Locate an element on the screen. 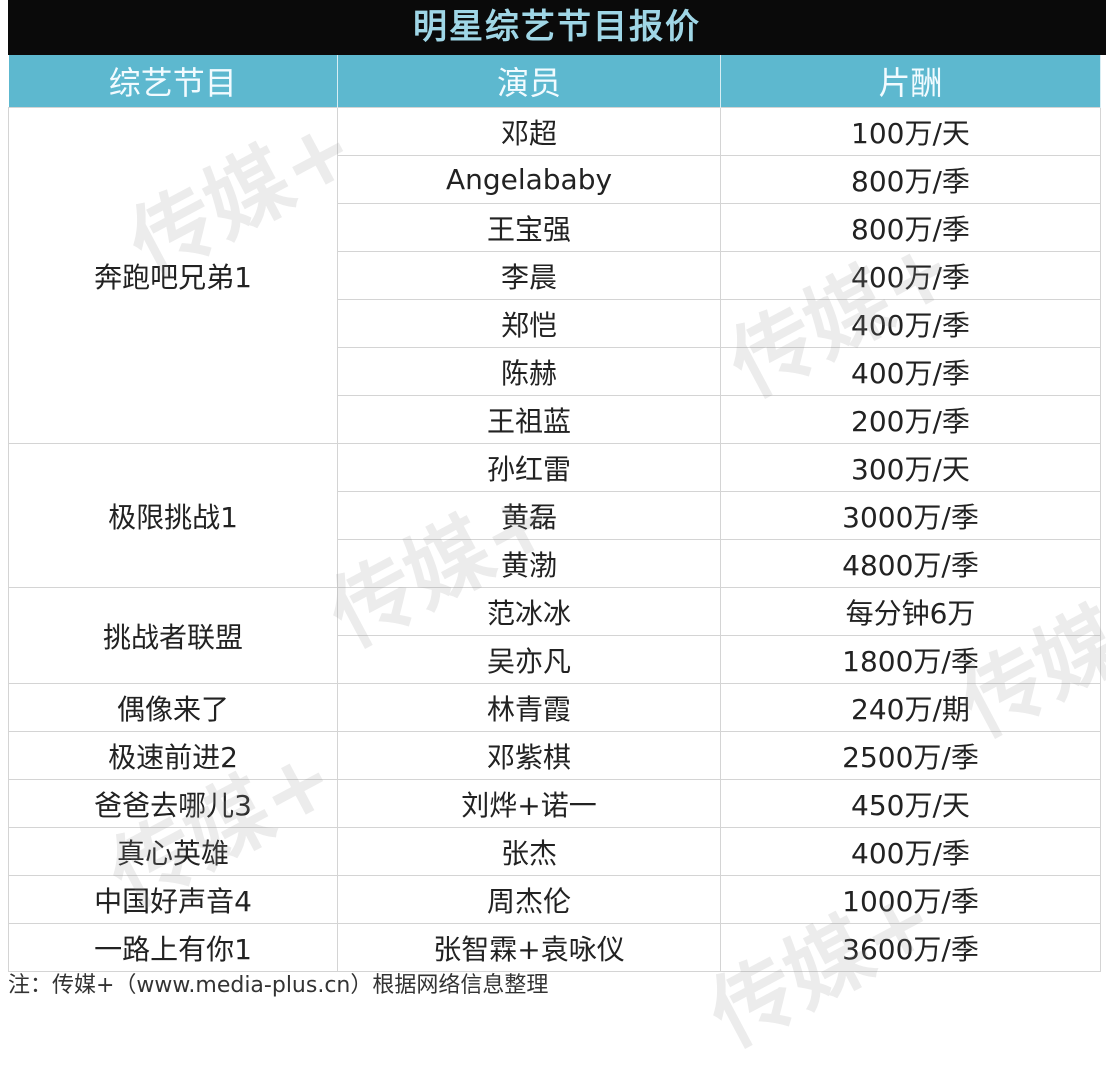  fee-cell: 200万/季 is located at coordinates (910, 419).